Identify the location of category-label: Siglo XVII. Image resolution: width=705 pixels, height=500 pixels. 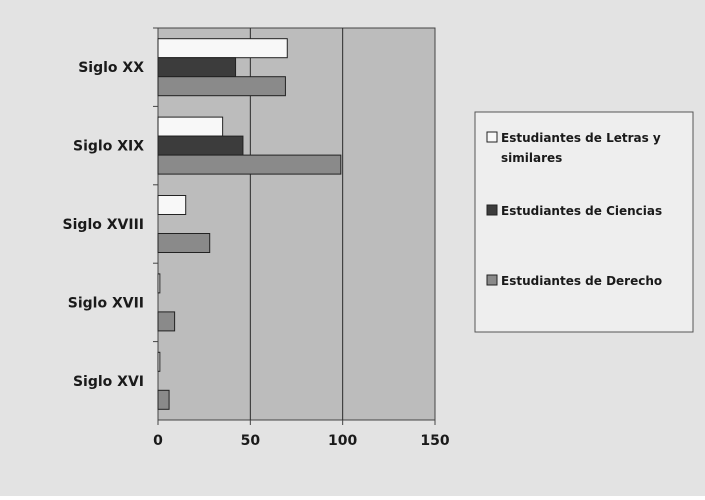
(106, 303).